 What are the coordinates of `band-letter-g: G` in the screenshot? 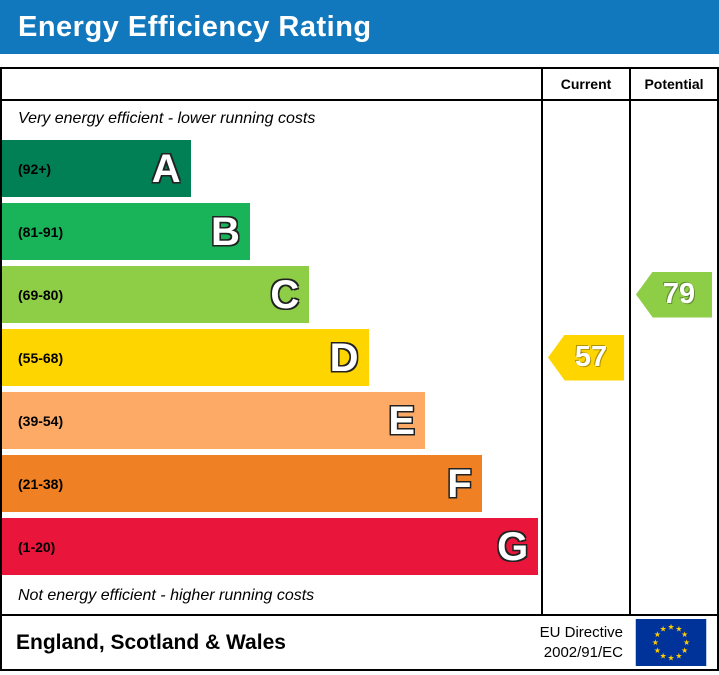 It's located at (513, 546).